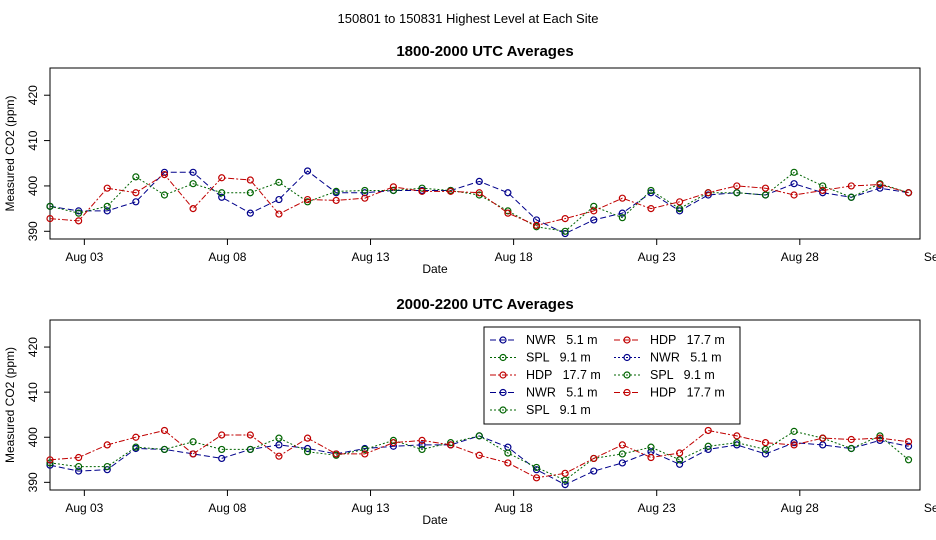 The width and height of the screenshot is (936, 540). What do you see at coordinates (33, 140) in the screenshot?
I see `y-tick-label: 410` at bounding box center [33, 140].